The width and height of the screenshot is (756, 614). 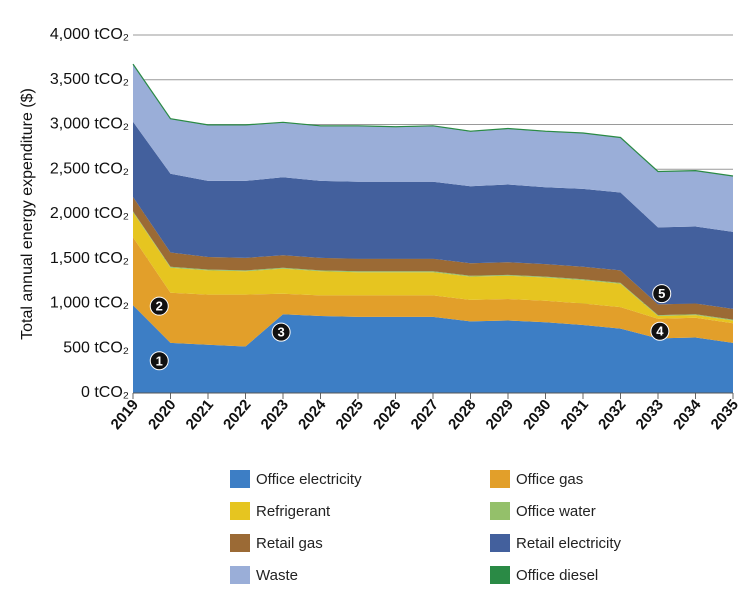 What do you see at coordinates (289, 543) in the screenshot?
I see `legend-label: Retail gas` at bounding box center [289, 543].